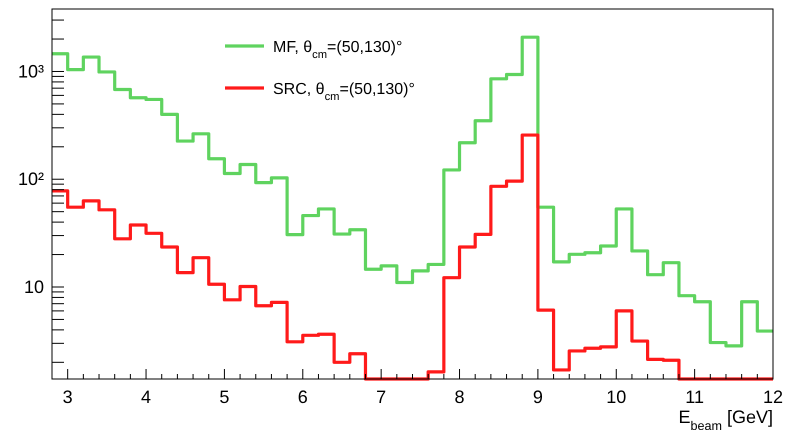 Image resolution: width=785 pixels, height=430 pixels. What do you see at coordinates (146, 397) in the screenshot?
I see `x-tick-label: 4` at bounding box center [146, 397].